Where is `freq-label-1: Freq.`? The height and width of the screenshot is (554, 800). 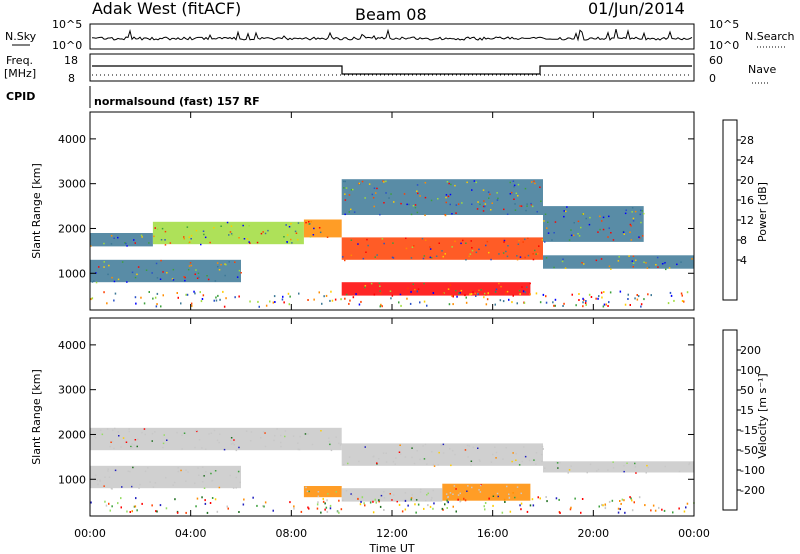 freq-label-1: Freq. is located at coordinates (19, 60).